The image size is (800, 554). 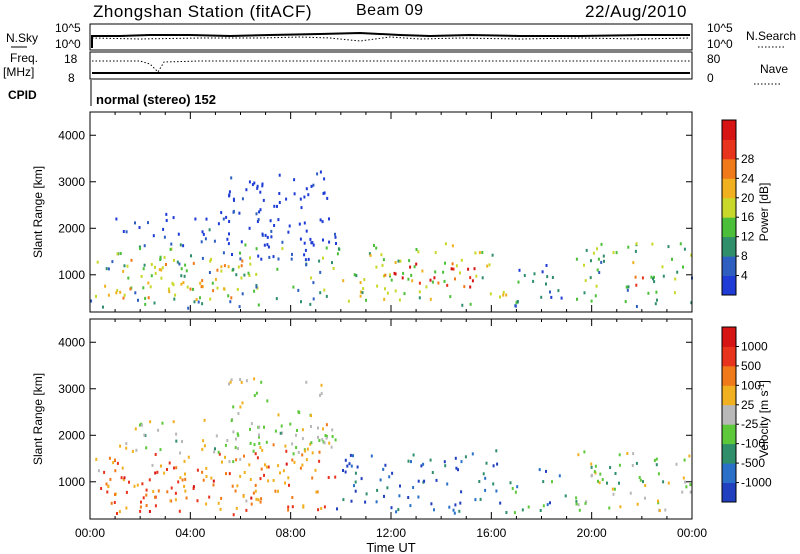 What do you see at coordinates (748, 159) in the screenshot?
I see `colorbar-tick-label: 28` at bounding box center [748, 159].